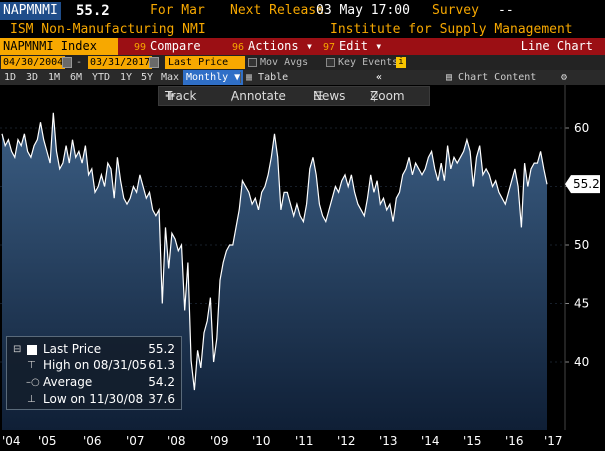 The height and width of the screenshot is (451, 605). I want to click on compare-number: 99, so click(140, 47).